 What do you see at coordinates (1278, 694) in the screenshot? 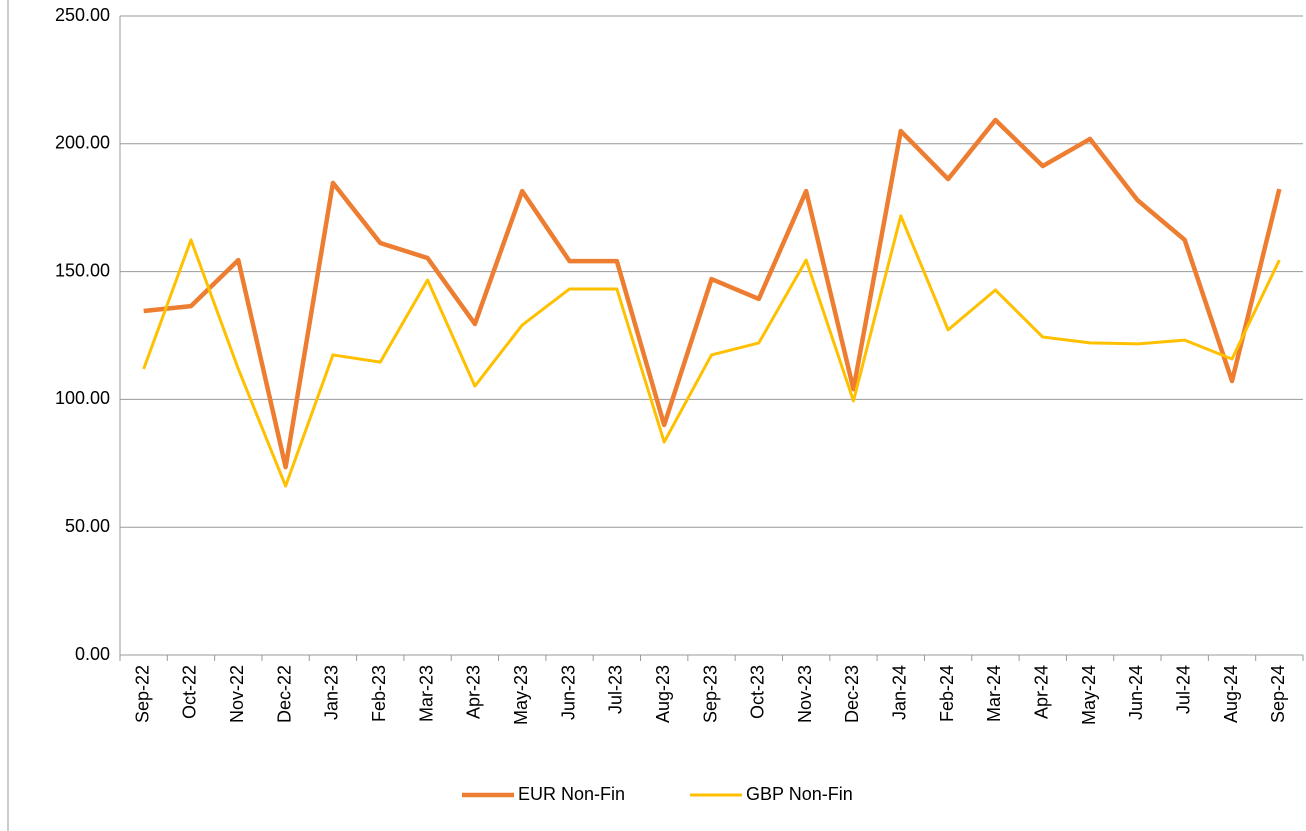
I see `x-tick-label: Sep-24` at bounding box center [1278, 694].